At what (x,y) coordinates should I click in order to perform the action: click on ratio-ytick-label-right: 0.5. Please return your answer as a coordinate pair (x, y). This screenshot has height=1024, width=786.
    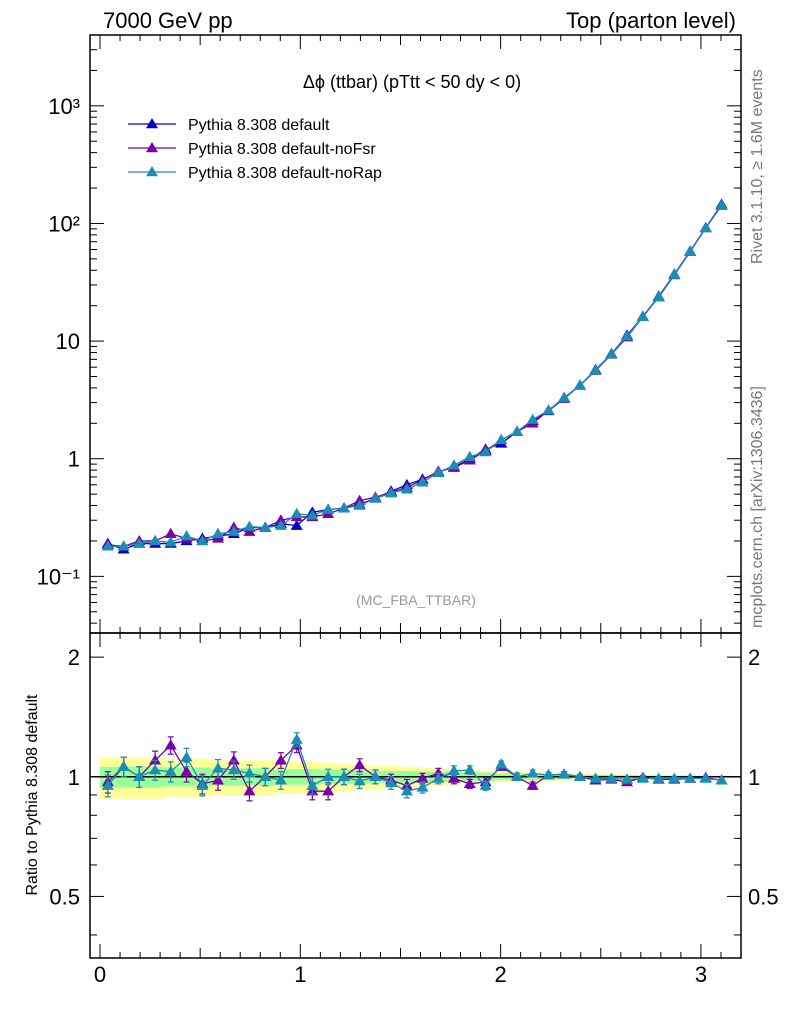
    Looking at the image, I should click on (763, 896).